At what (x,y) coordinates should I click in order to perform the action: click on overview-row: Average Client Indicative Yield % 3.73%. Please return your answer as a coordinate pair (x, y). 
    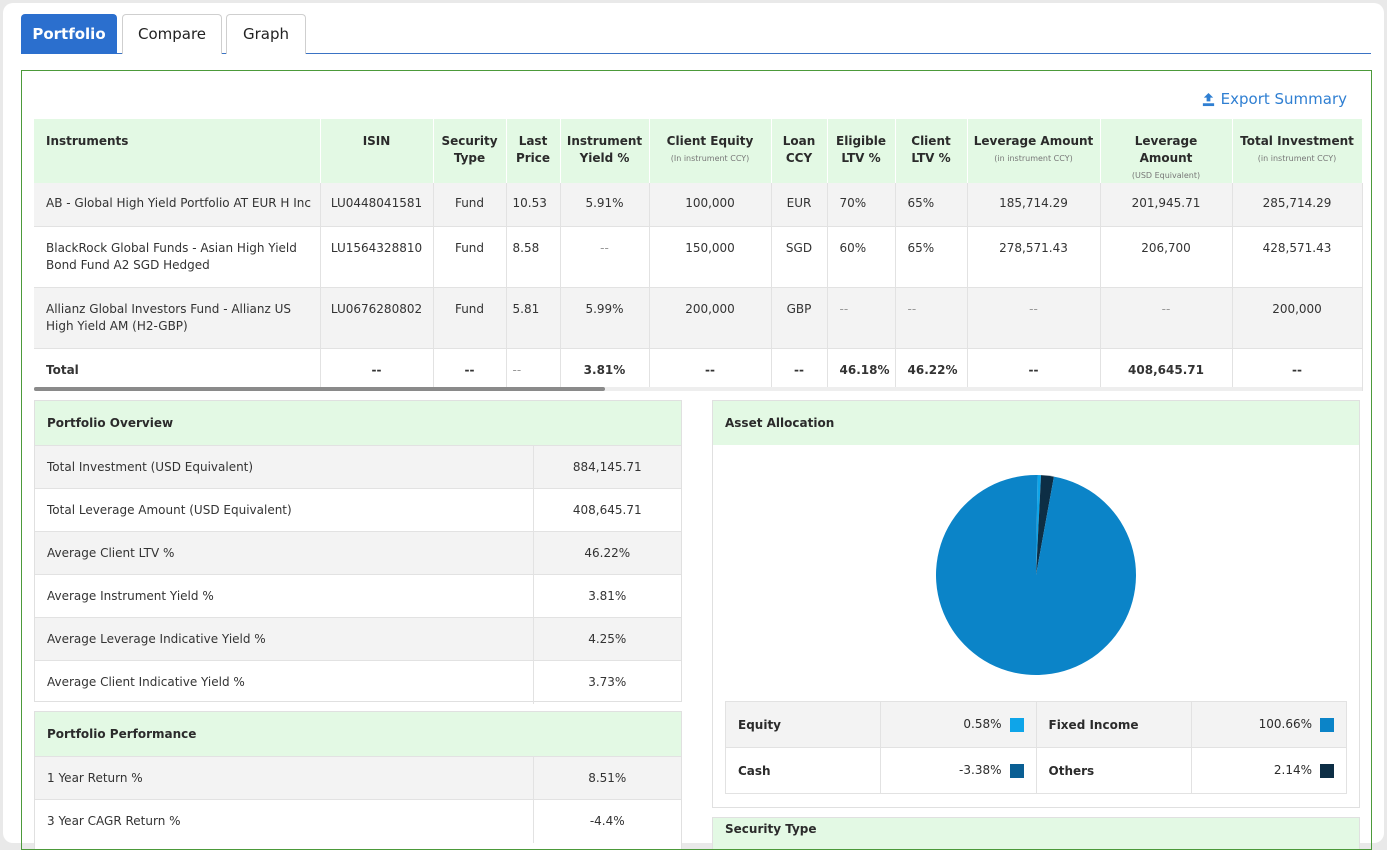
    Looking at the image, I should click on (358, 682).